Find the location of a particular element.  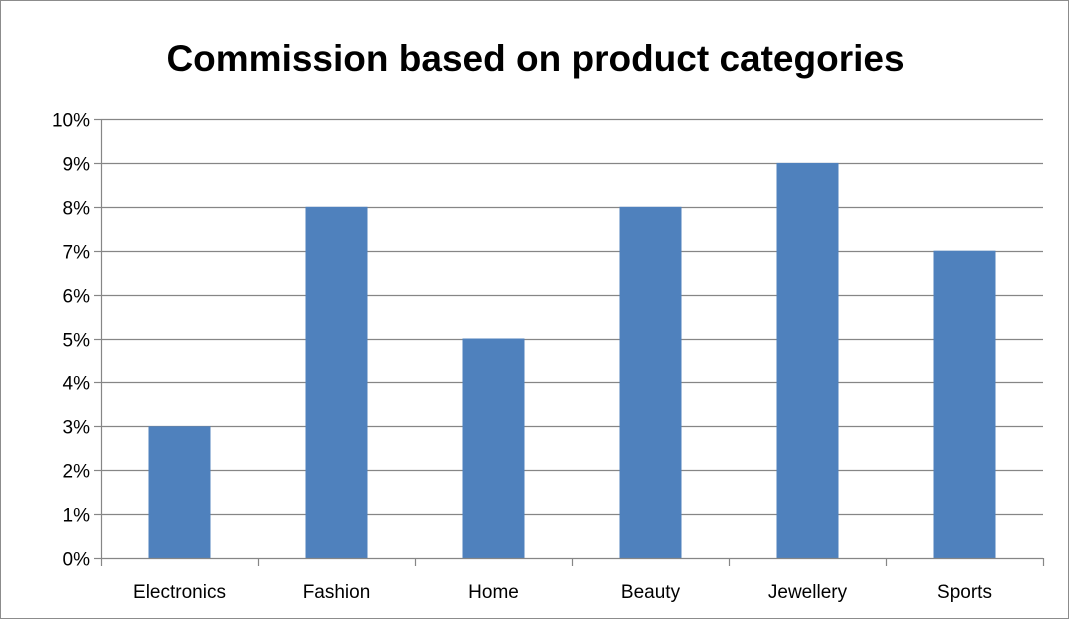

y-tick-label: 9% is located at coordinates (77, 165).